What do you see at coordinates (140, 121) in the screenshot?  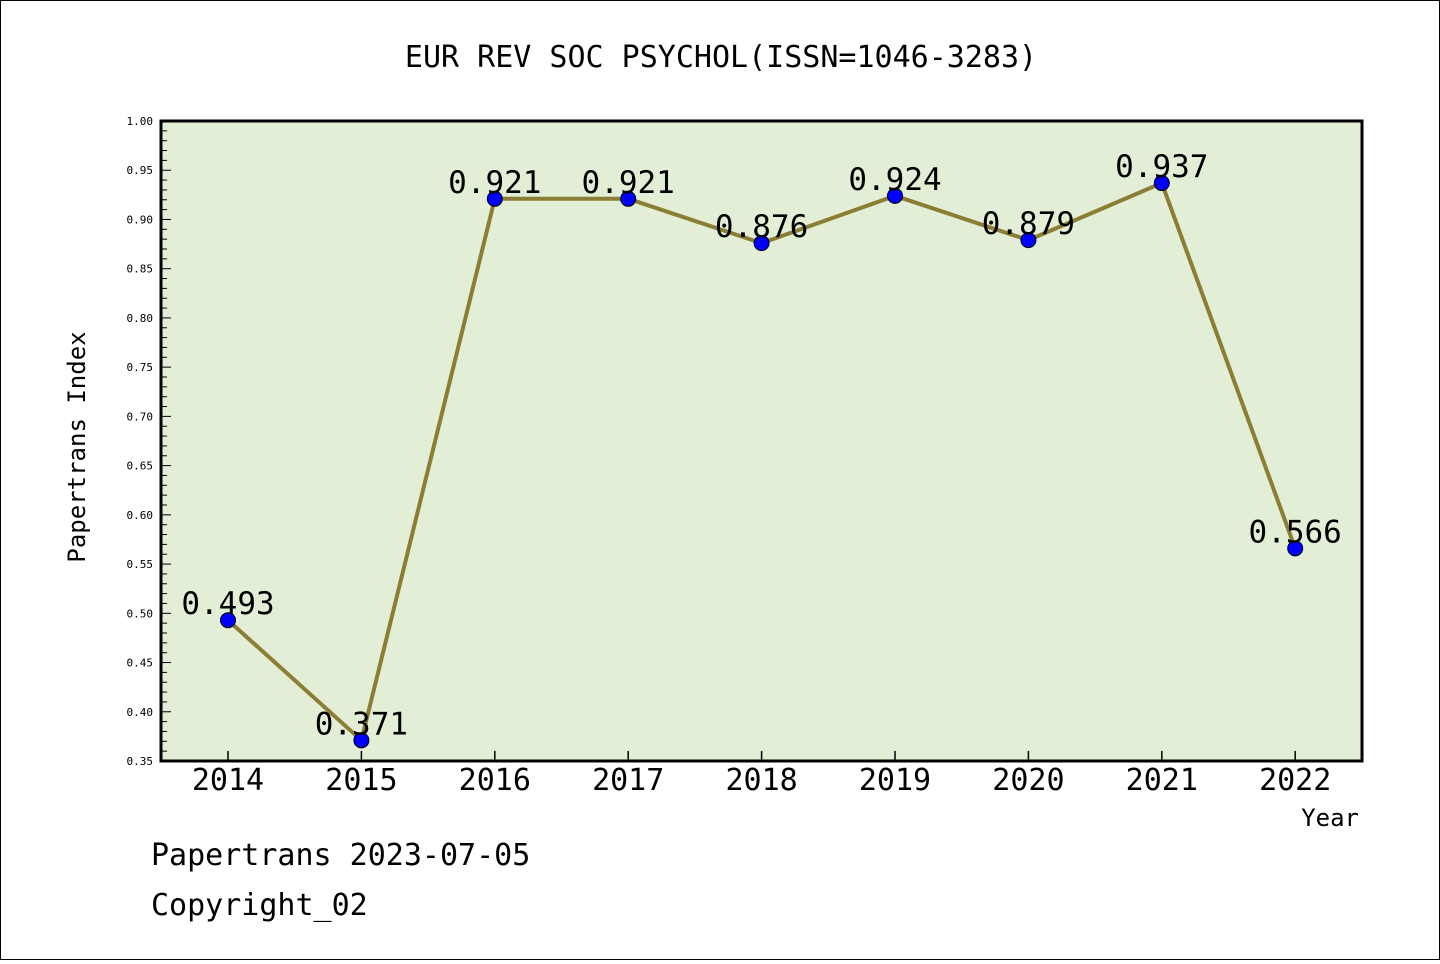 I see `y-tick-label: 1.00` at bounding box center [140, 121].